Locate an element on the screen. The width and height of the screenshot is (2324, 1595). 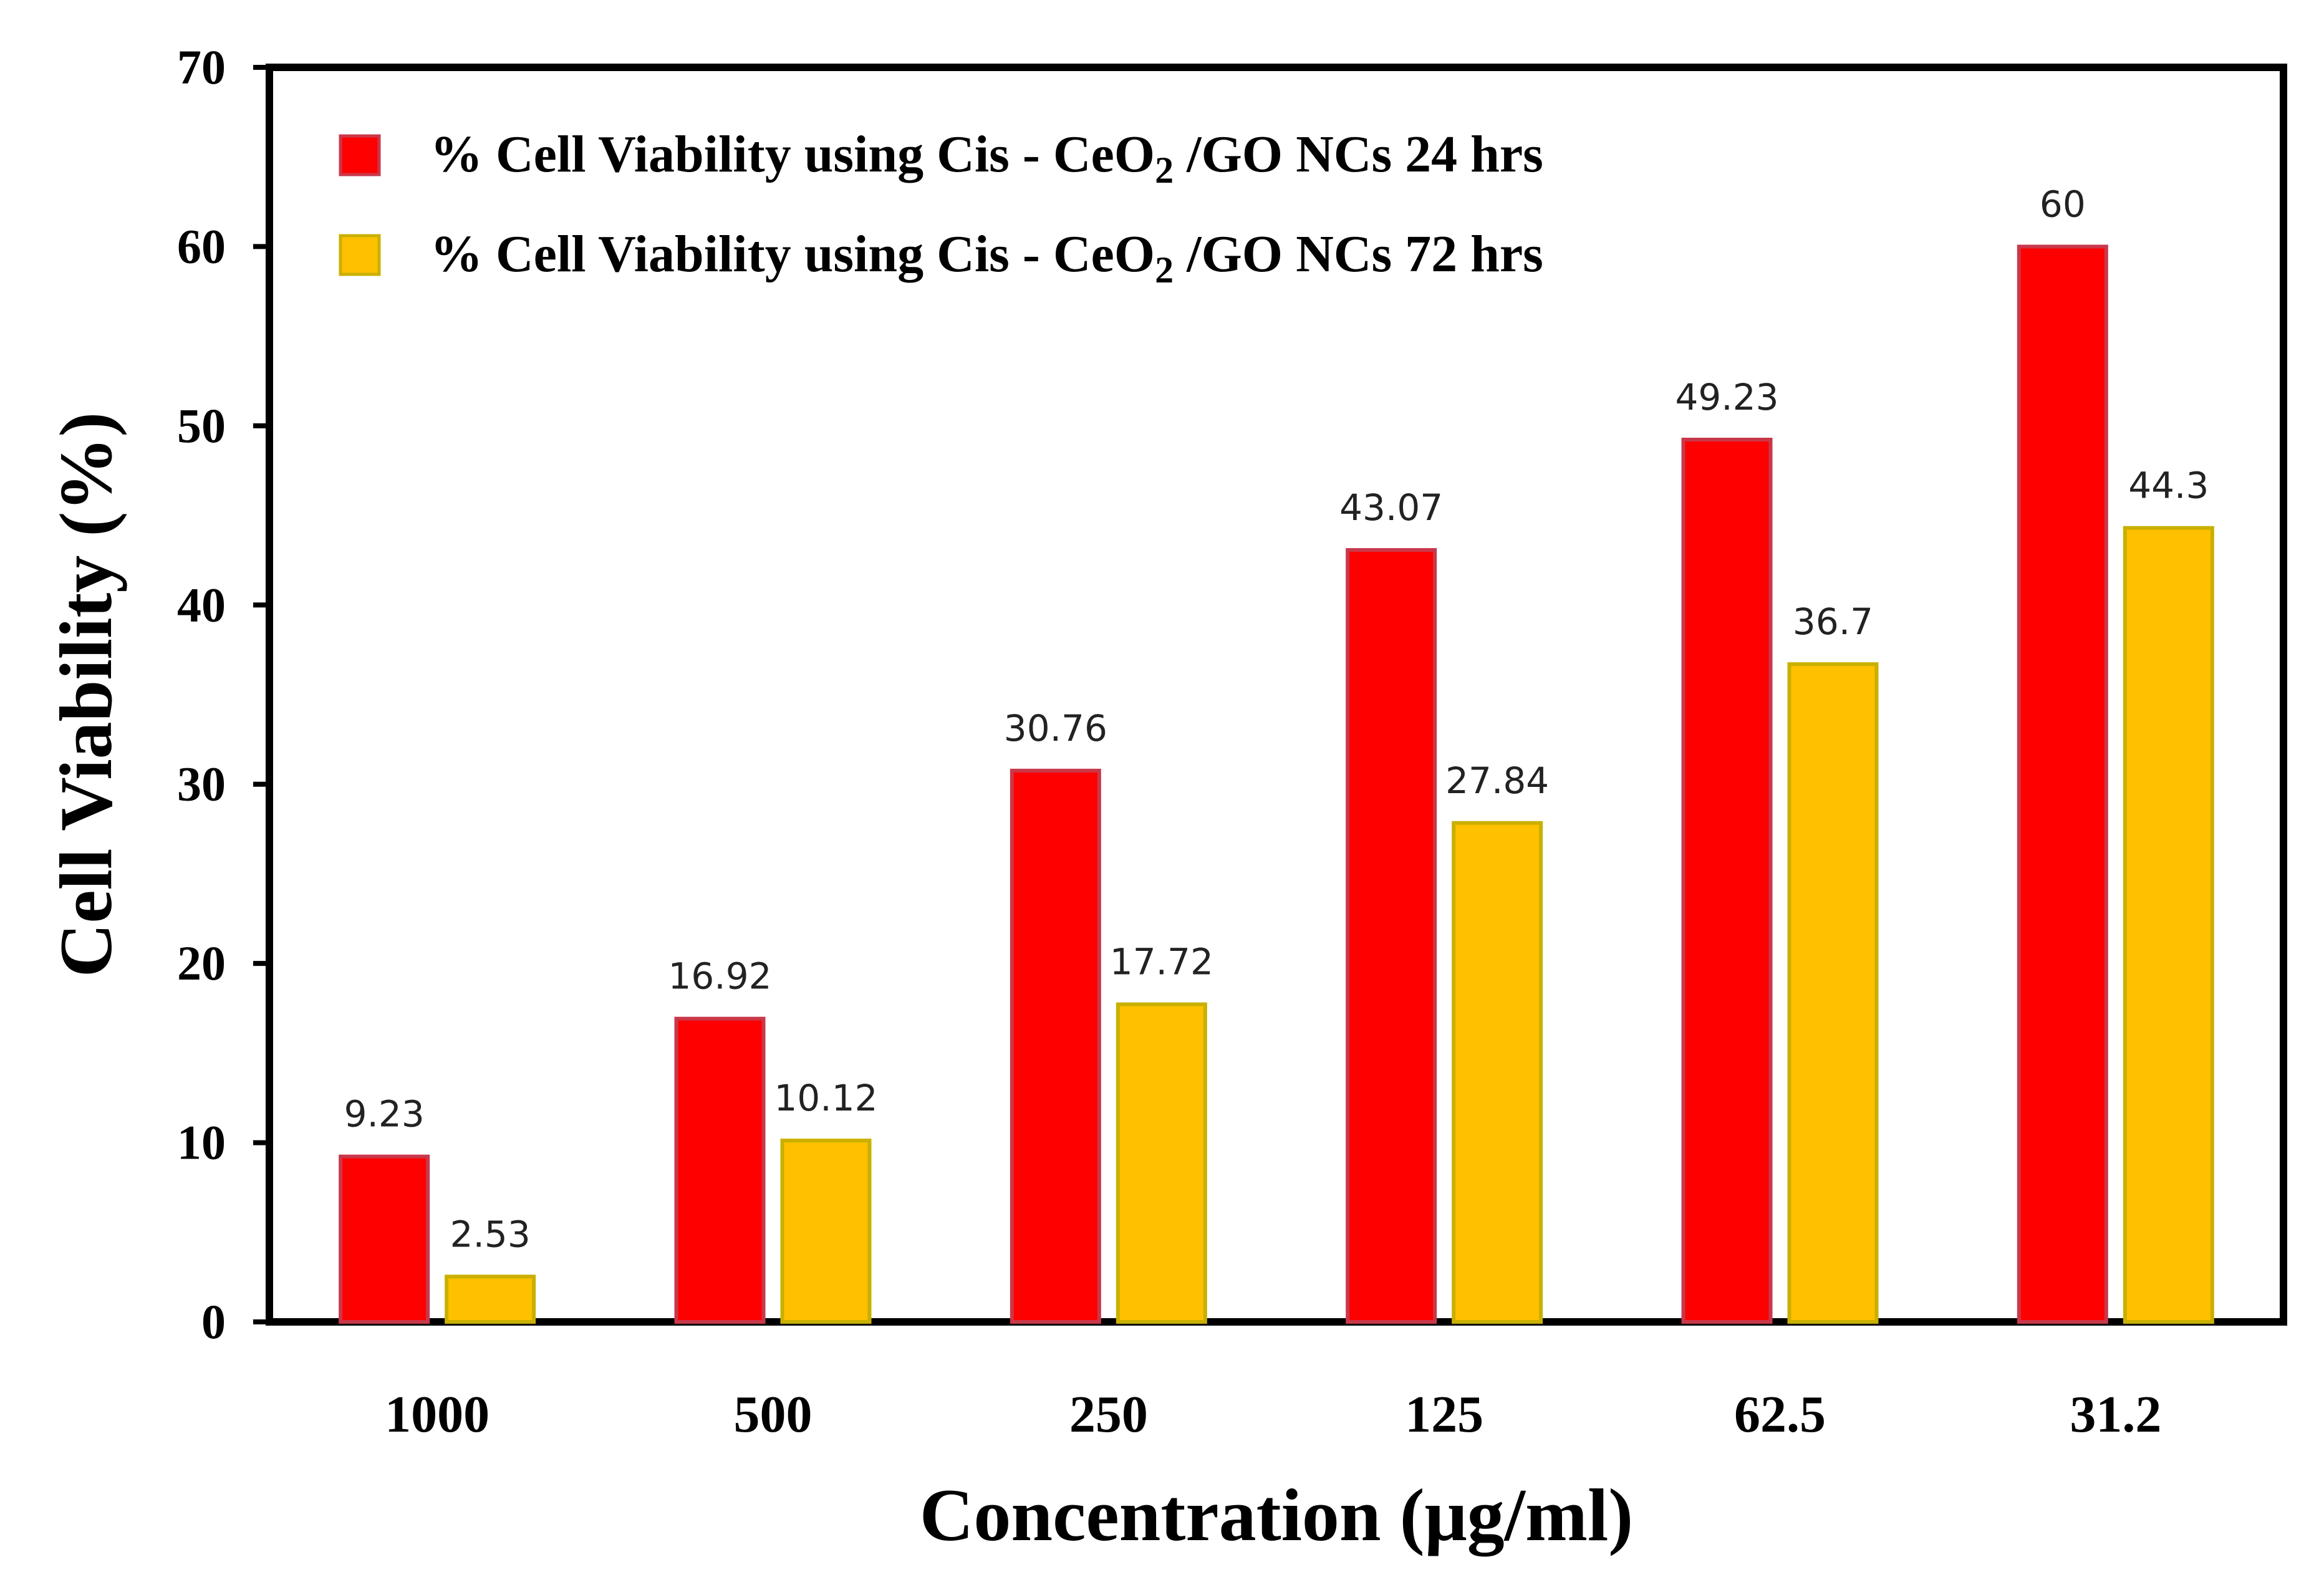
data-label-24hrs-62-5: 49.23 is located at coordinates (1726, 397).